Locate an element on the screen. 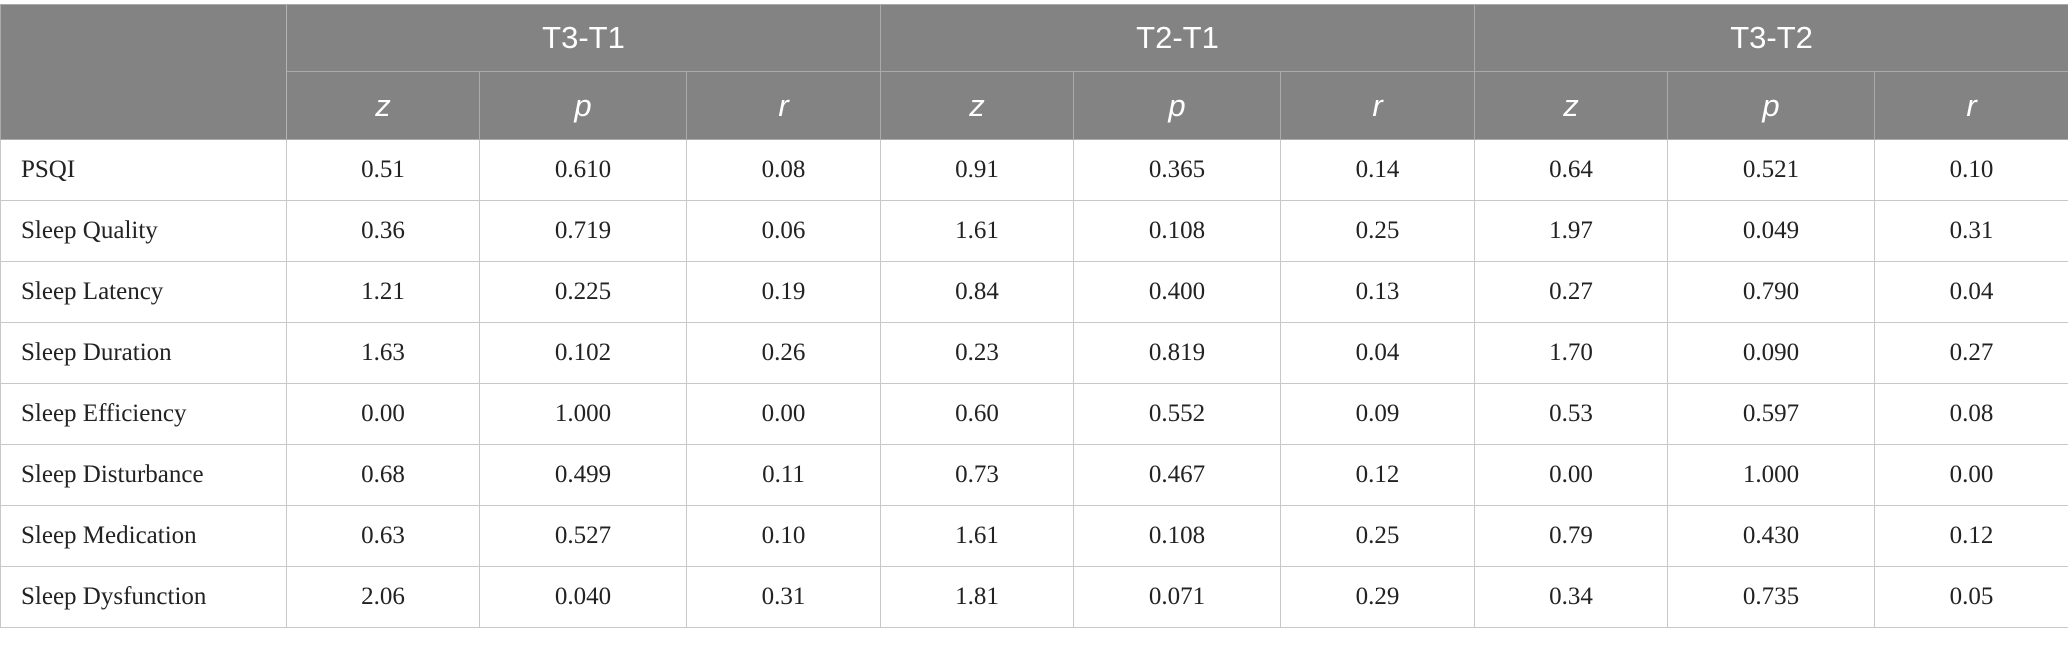  cell-t2-t1-z: 0.91 is located at coordinates (977, 170).